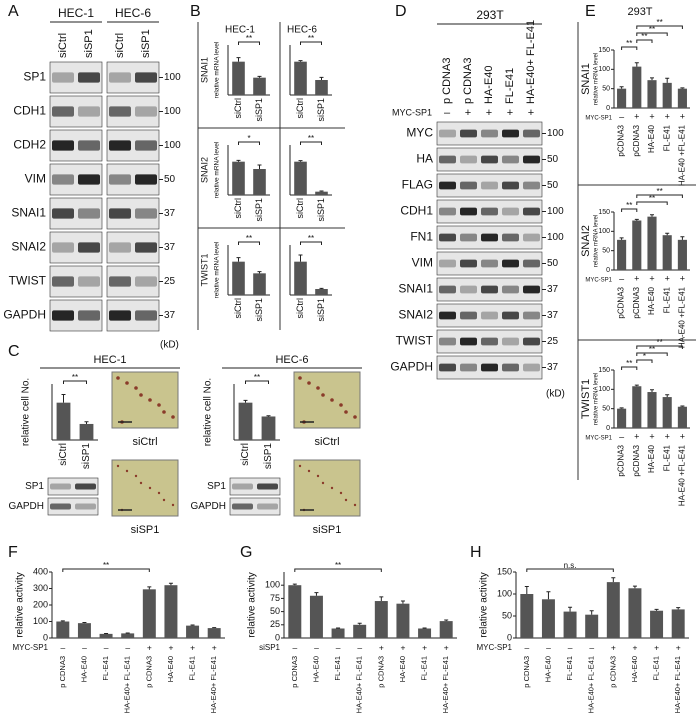 This screenshot has height=713, width=696. What do you see at coordinates (34, 486) in the screenshot?
I see `row-label: SP1` at bounding box center [34, 486].